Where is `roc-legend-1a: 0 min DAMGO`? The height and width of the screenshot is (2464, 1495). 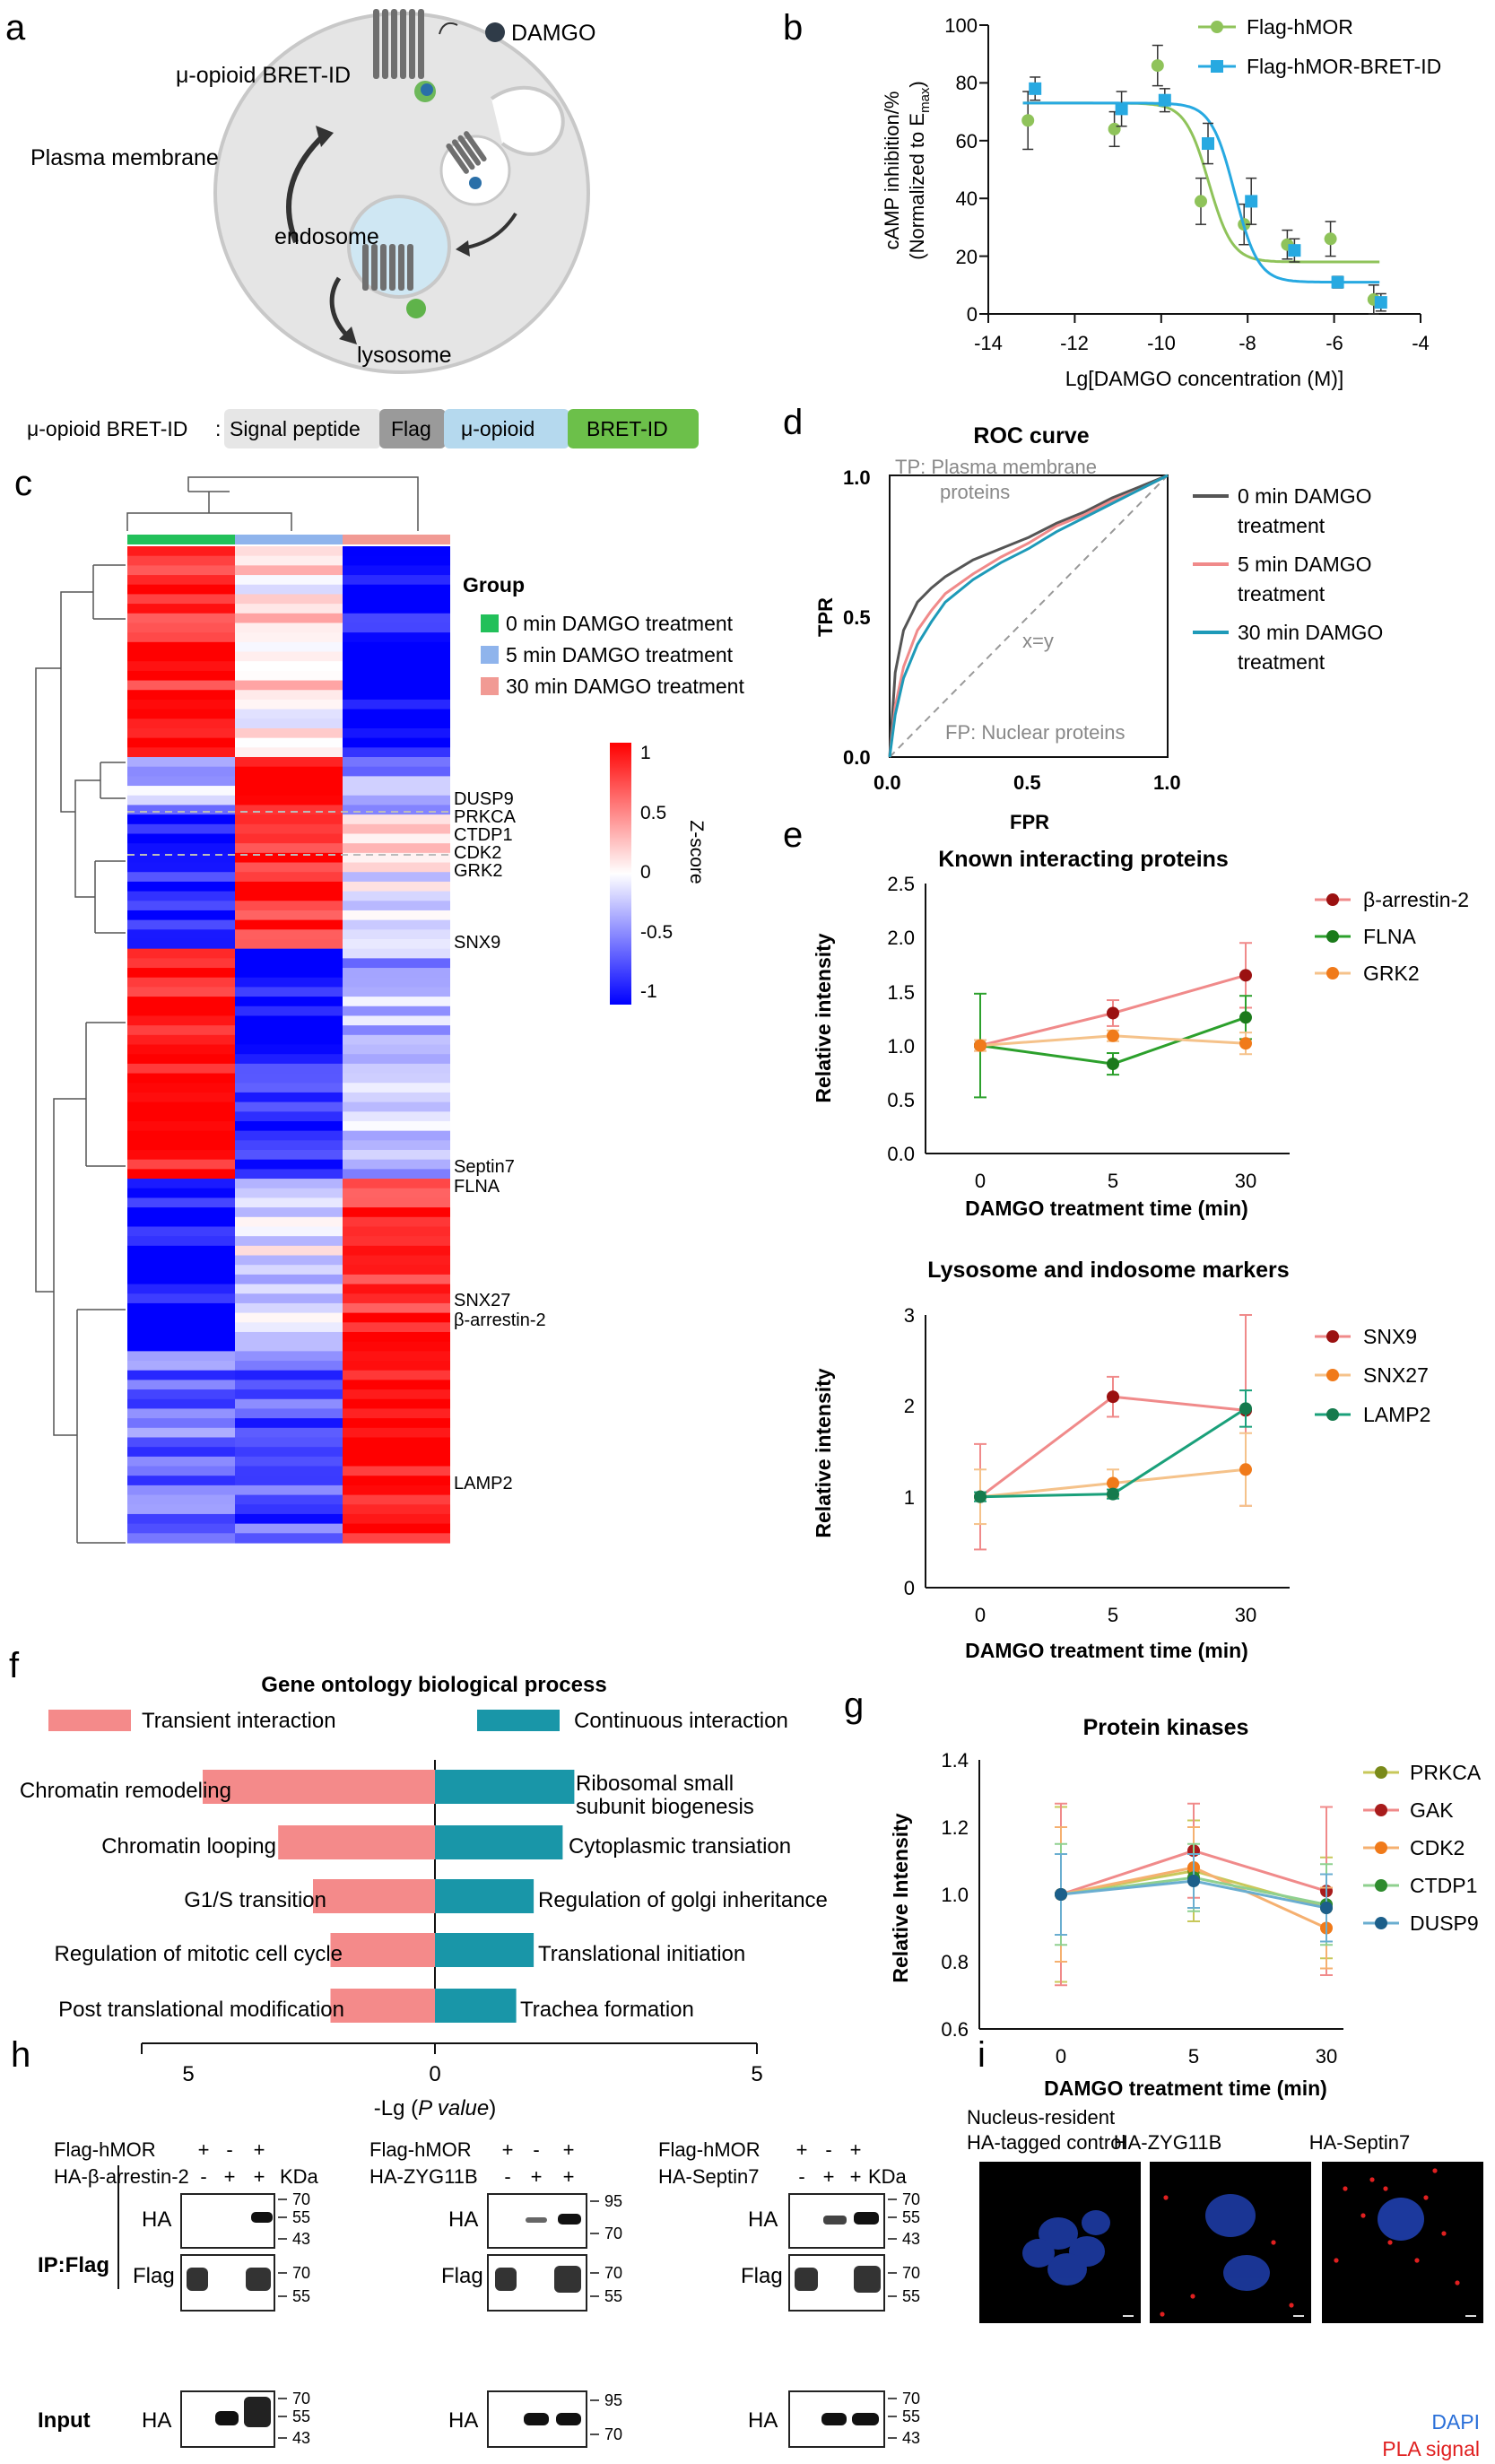
roc-legend-1a: 0 min DAMGO is located at coordinates (1305, 496).